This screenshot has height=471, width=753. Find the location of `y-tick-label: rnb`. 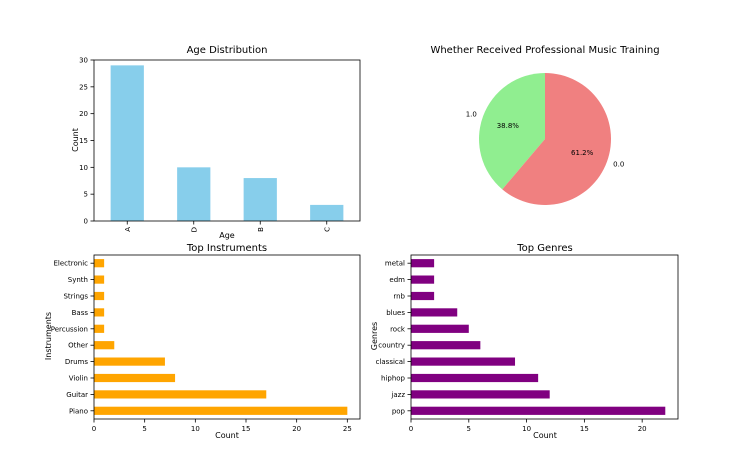

y-tick-label: rnb is located at coordinates (399, 297).